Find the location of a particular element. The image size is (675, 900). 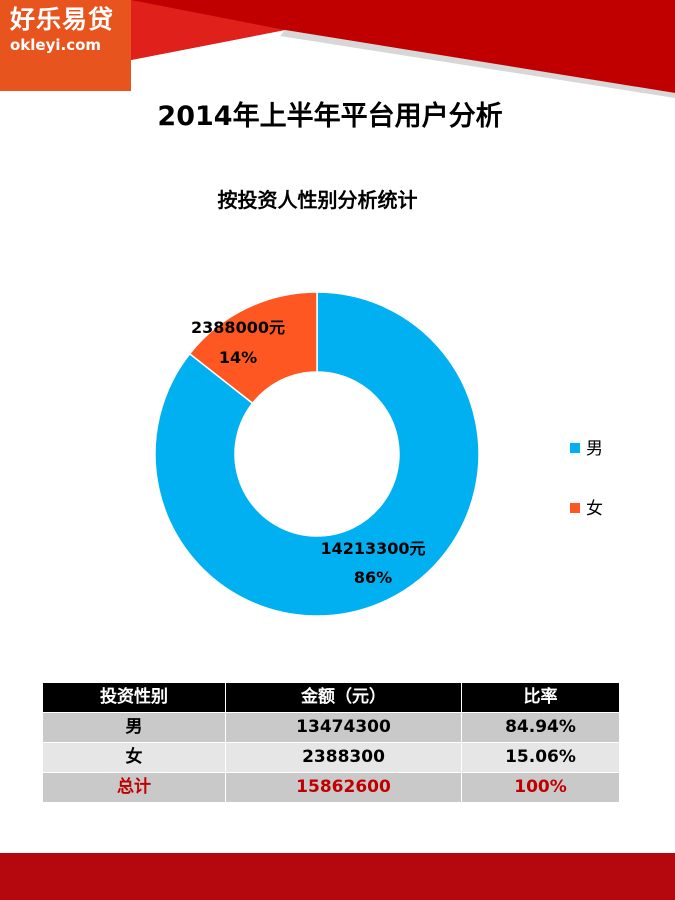

table-cell-gender: 女 is located at coordinates (134, 757).